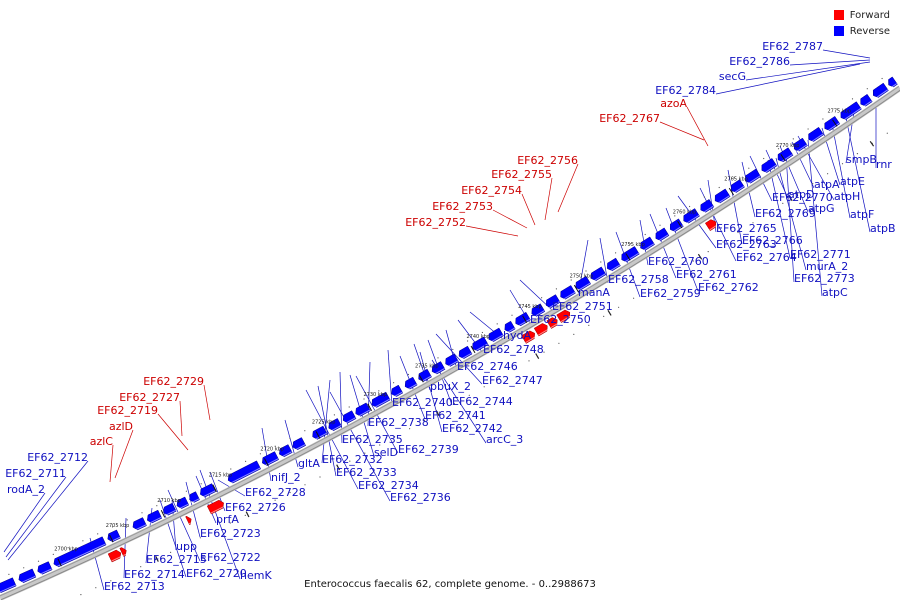 The height and width of the screenshot is (600, 900). I want to click on axis-tick-label: 2720 kbp, so click(272, 450).